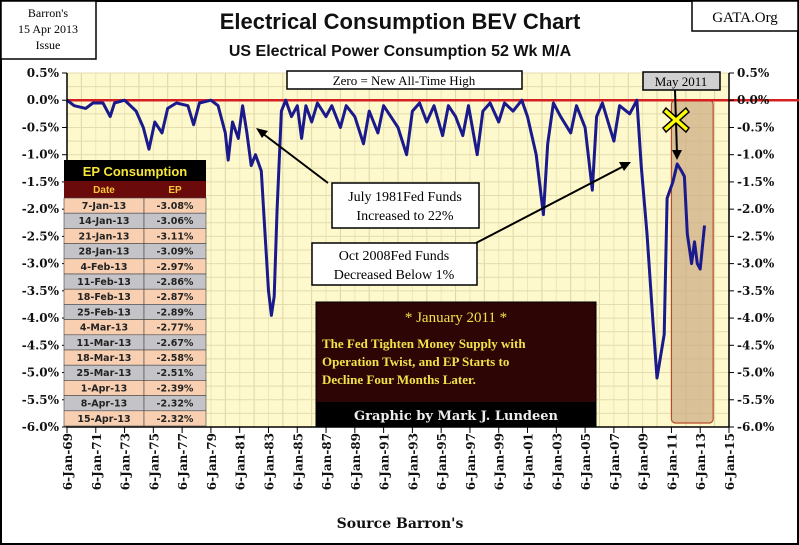  Describe the element at coordinates (41, 373) in the screenshot. I see `y-tick-label: -5.0%` at that location.